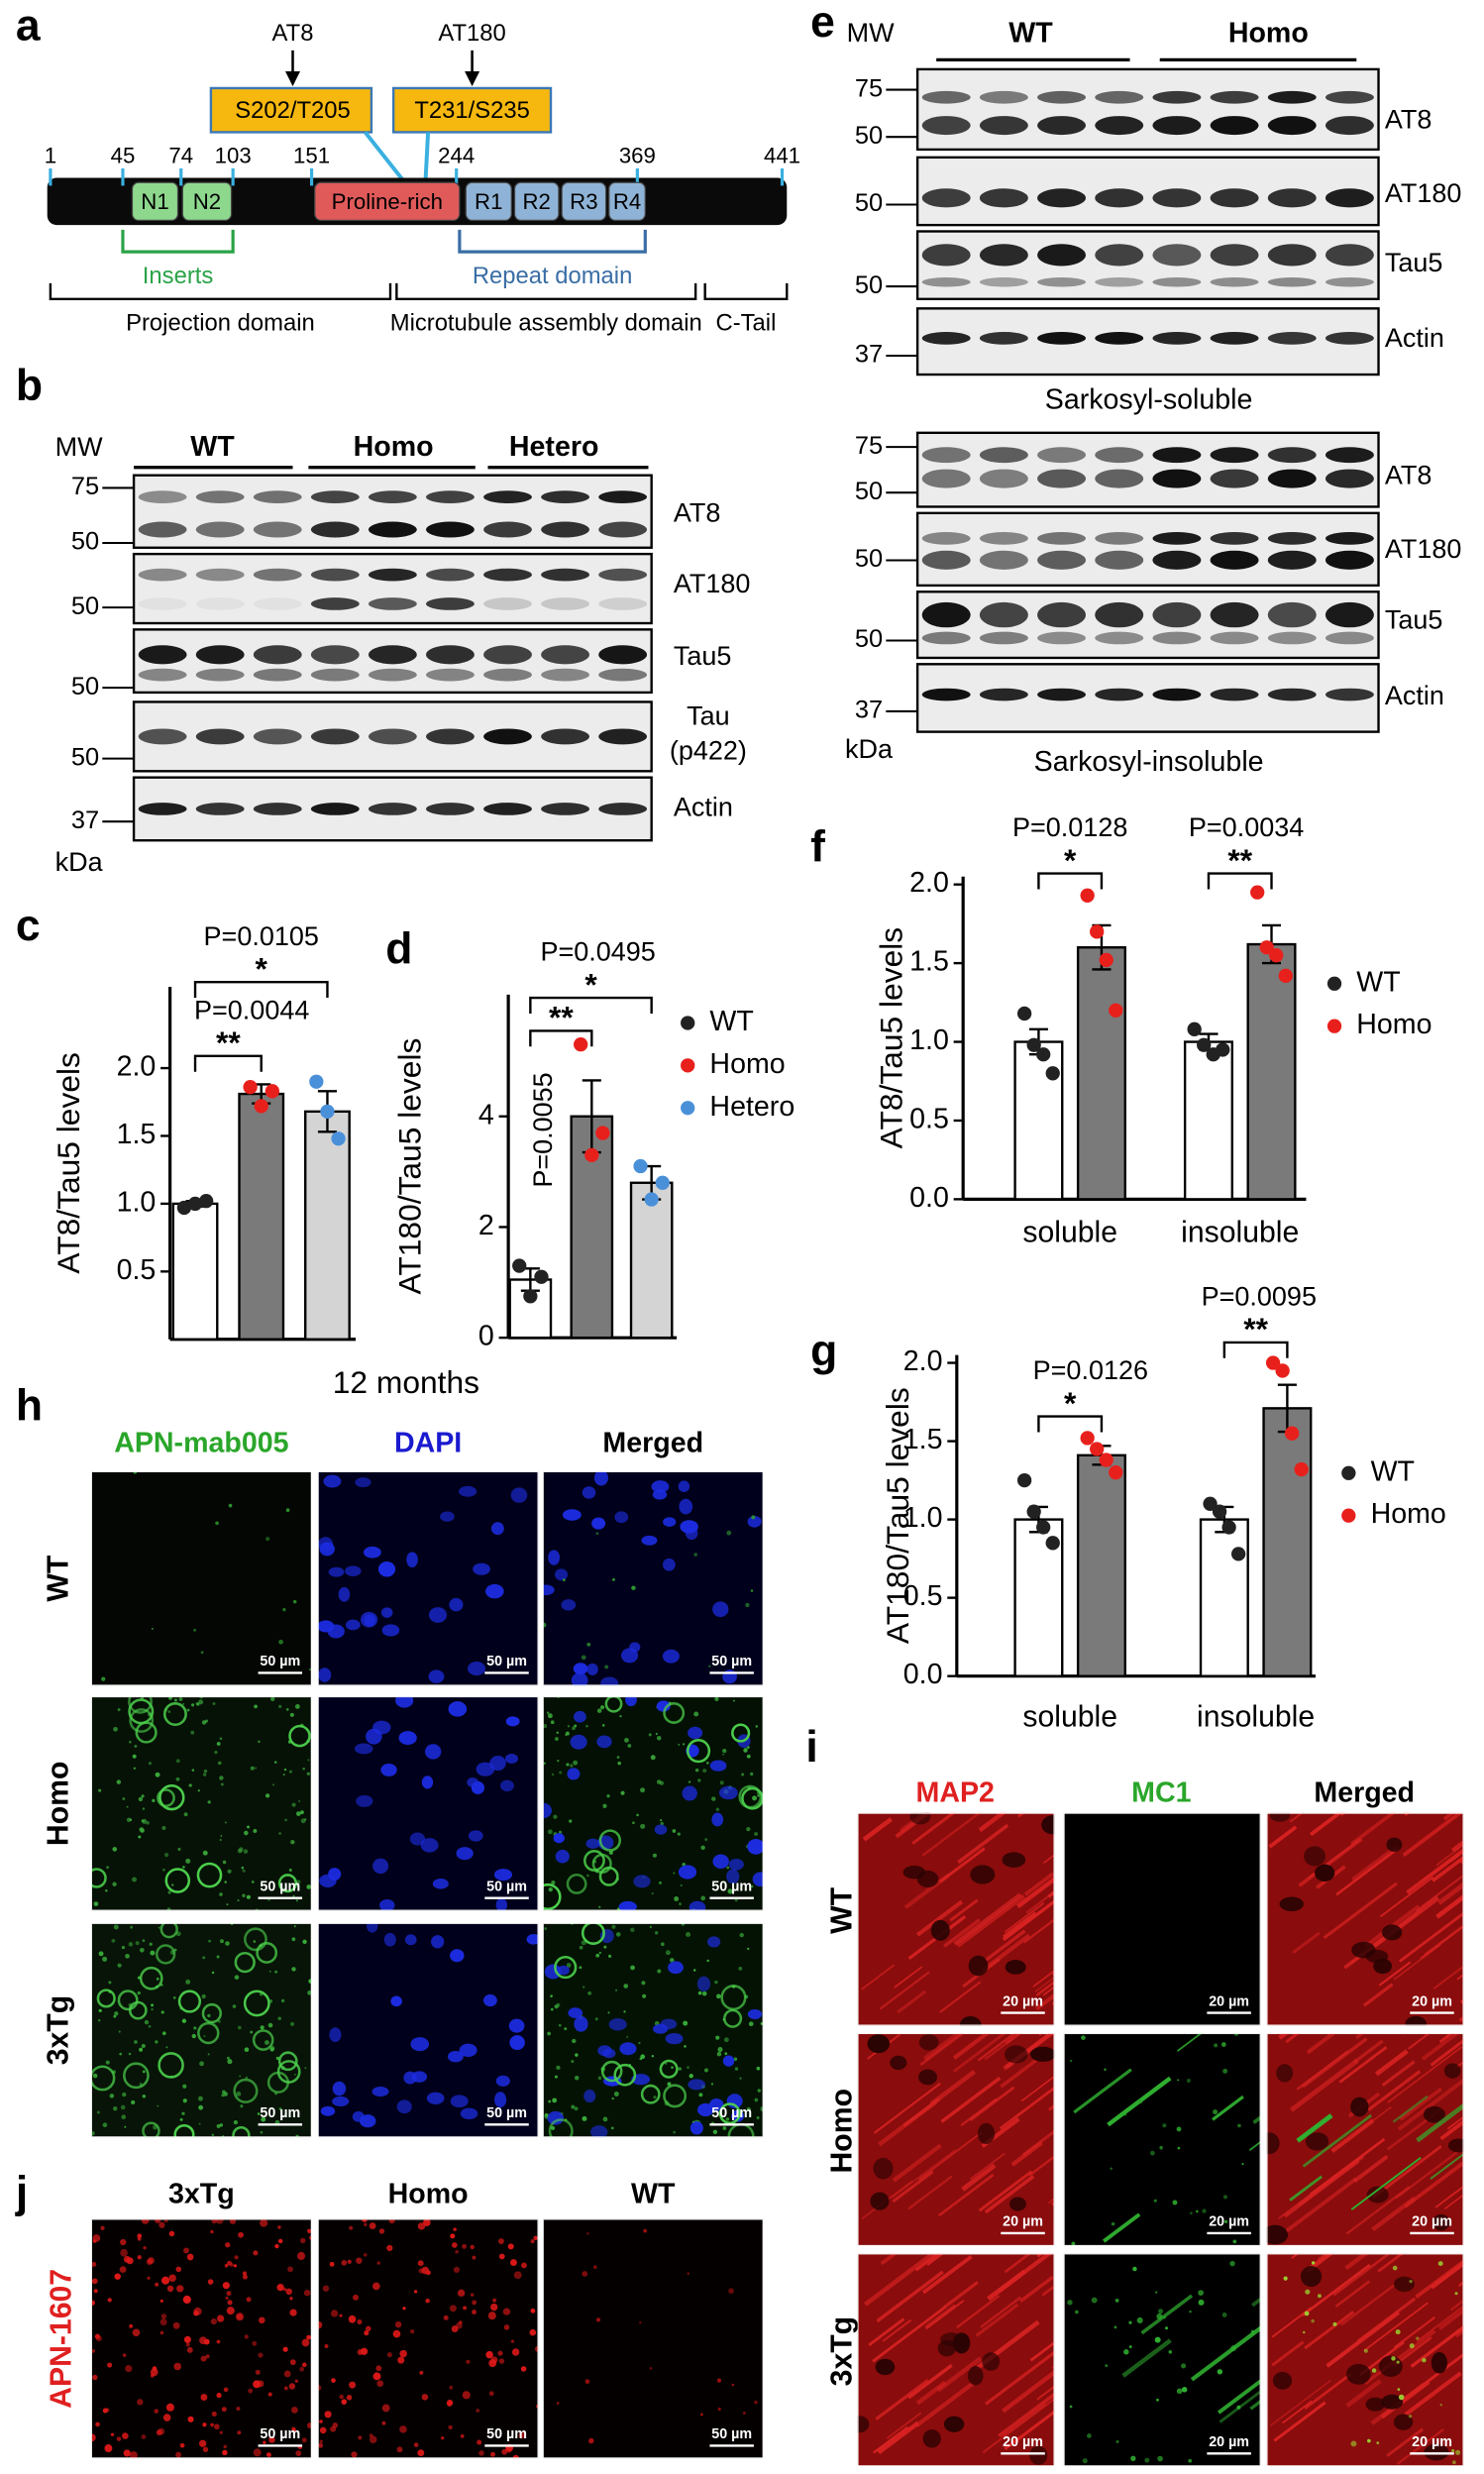  What do you see at coordinates (58, 1578) in the screenshot?
I see `row-label: WT` at bounding box center [58, 1578].